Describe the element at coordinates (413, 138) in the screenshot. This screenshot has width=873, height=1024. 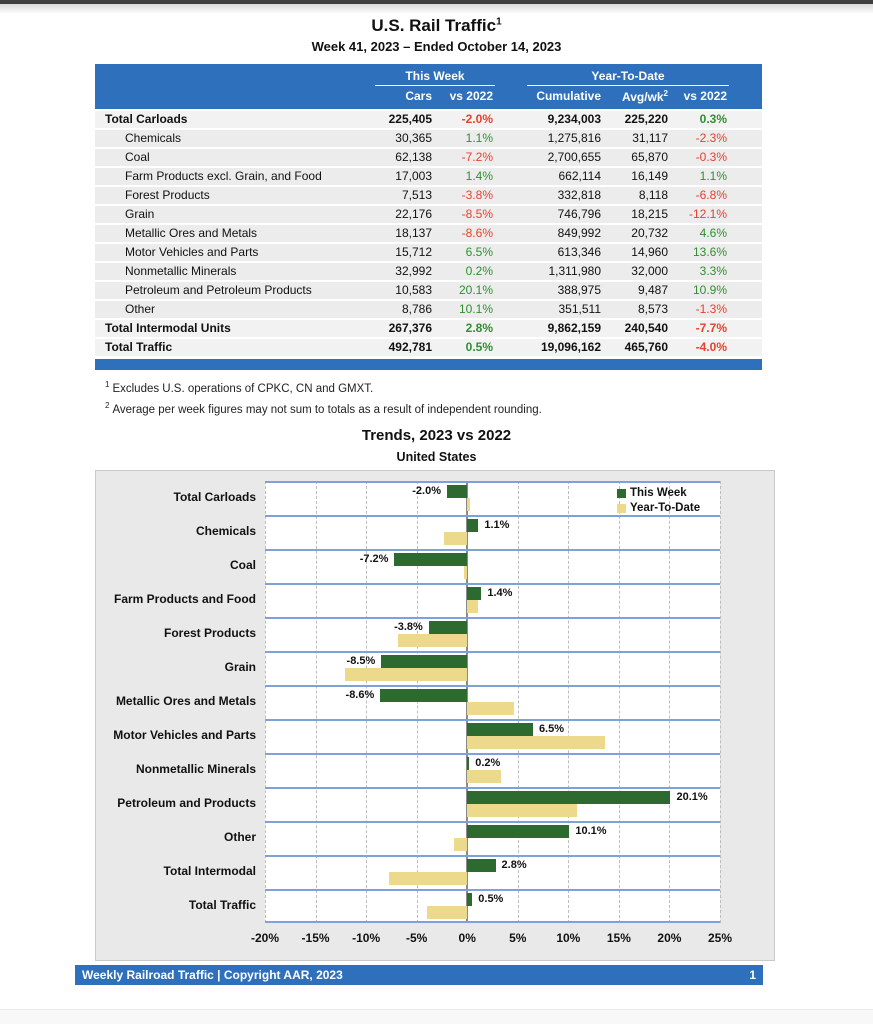
I see `table-cell: 30,365` at that location.